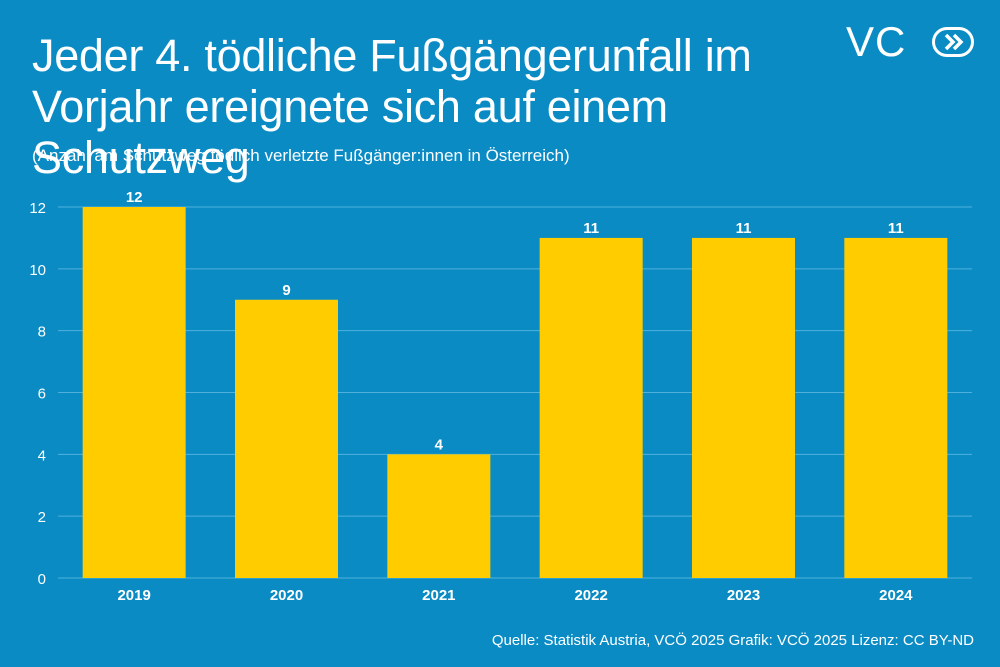  What do you see at coordinates (42, 455) in the screenshot?
I see `y-tick-label: 4` at bounding box center [42, 455].